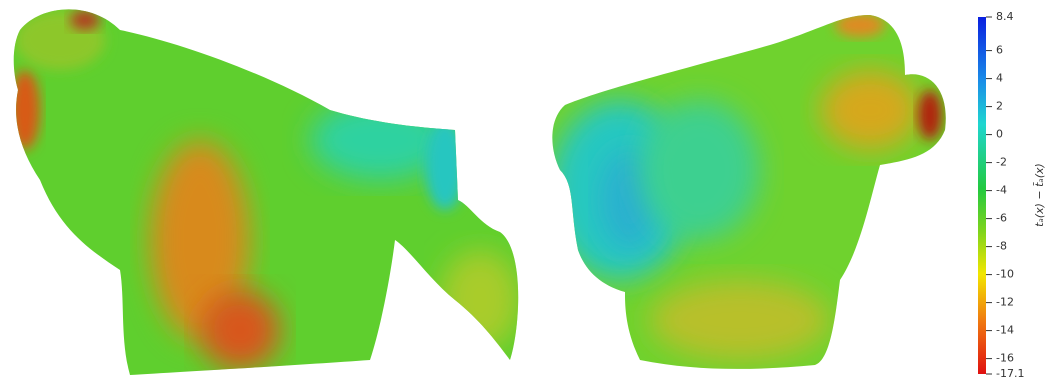 The width and height of the screenshot is (1049, 381). What do you see at coordinates (1005, 16) in the screenshot?
I see `tick-label: 8.4` at bounding box center [1005, 16].